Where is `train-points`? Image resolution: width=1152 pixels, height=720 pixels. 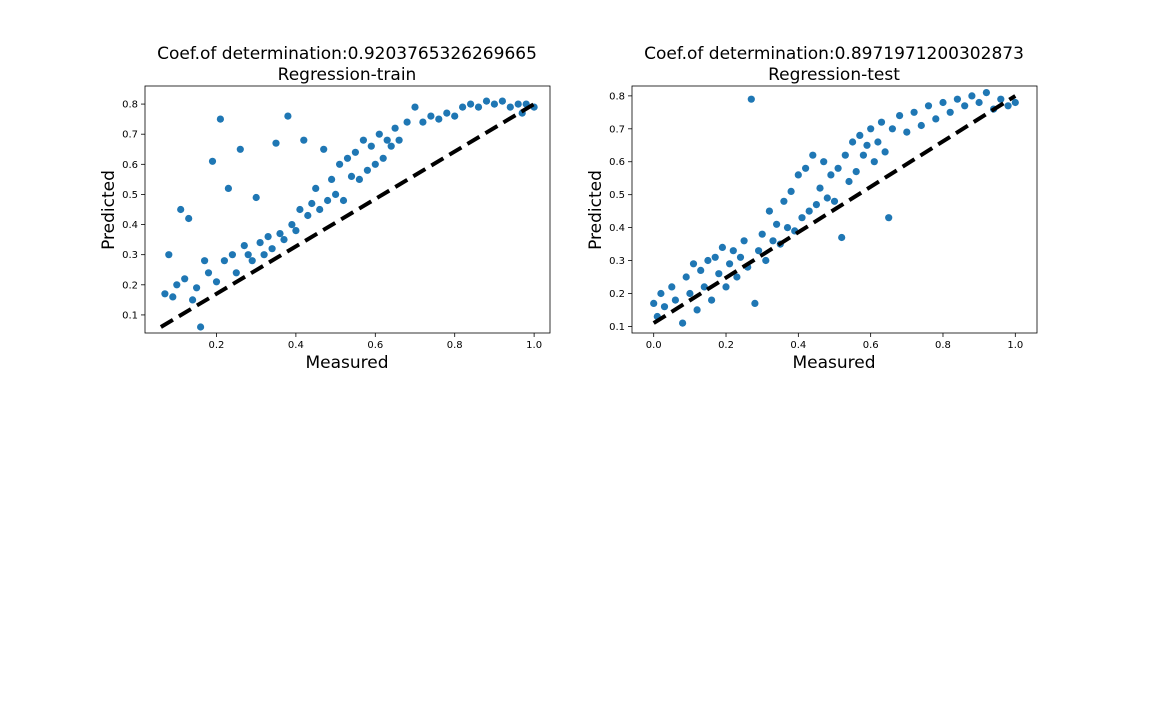
train-points is located at coordinates (349, 214).